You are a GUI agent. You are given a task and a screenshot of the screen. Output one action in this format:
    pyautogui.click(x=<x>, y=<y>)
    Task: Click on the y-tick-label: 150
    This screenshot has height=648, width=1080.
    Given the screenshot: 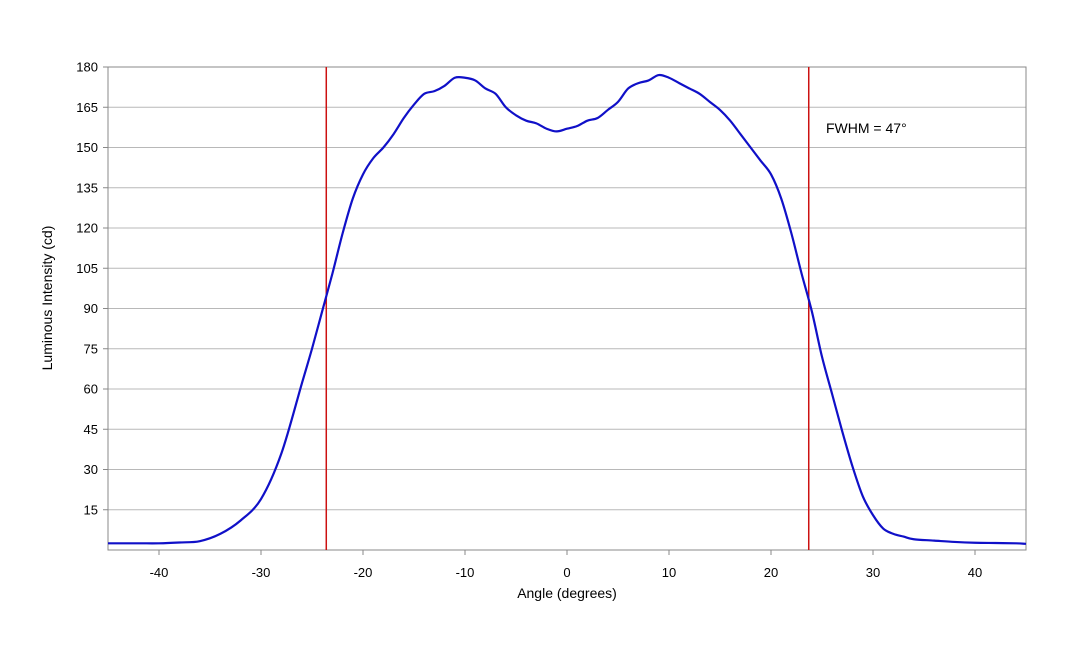 What is the action you would take?
    pyautogui.click(x=87, y=147)
    